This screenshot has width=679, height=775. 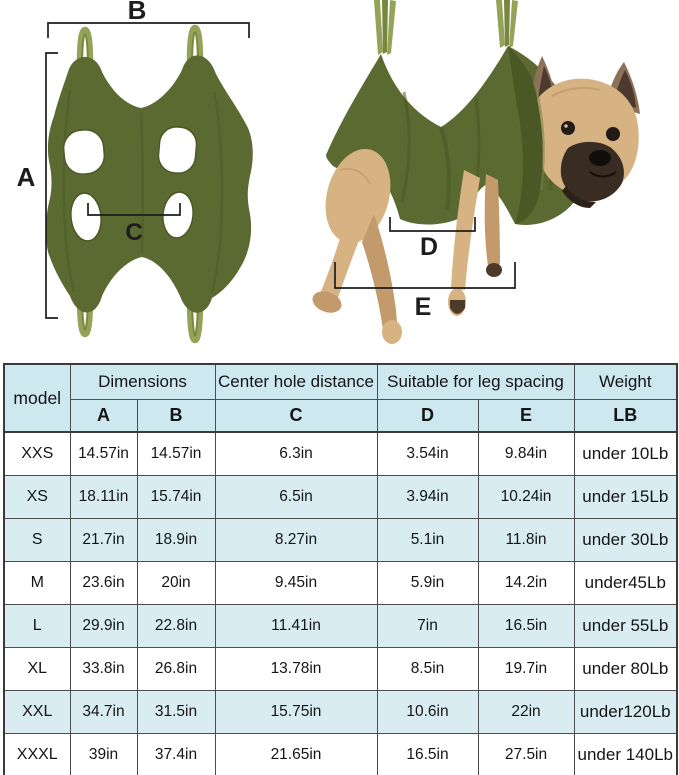 I want to click on cell-model: XS, so click(x=37, y=497).